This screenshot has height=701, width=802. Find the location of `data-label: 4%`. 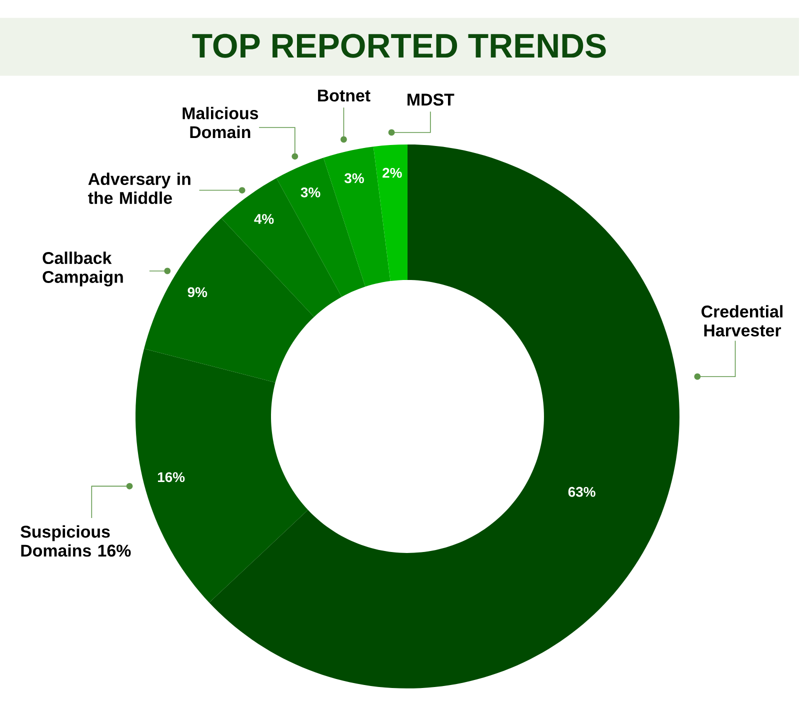

data-label: 4% is located at coordinates (264, 219).